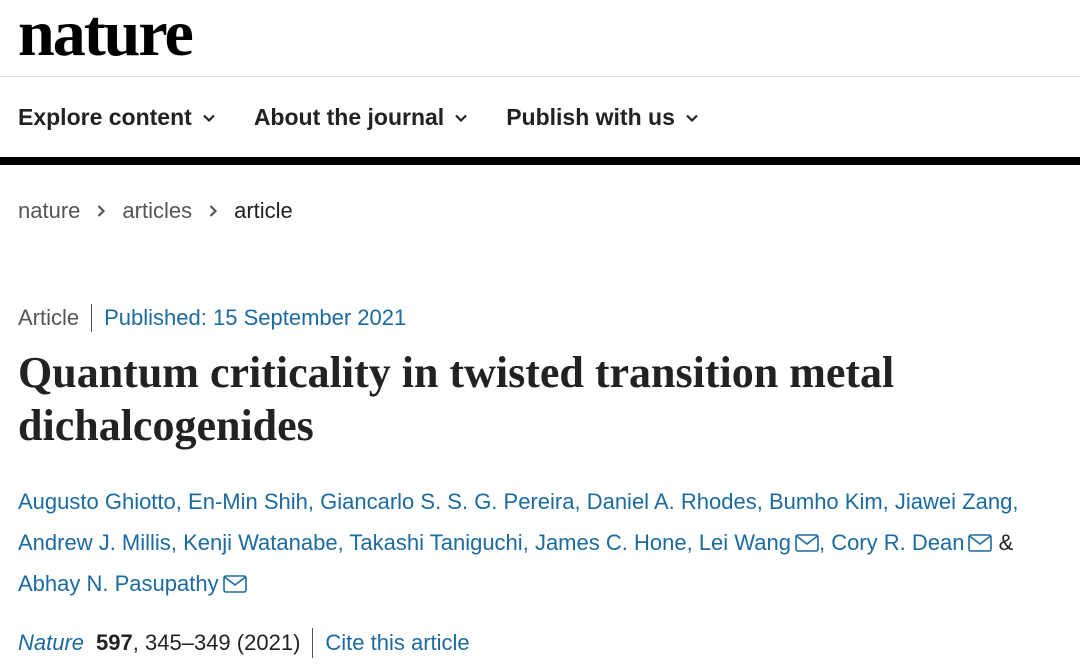  I want to click on nav-label: Explore content, so click(105, 117).